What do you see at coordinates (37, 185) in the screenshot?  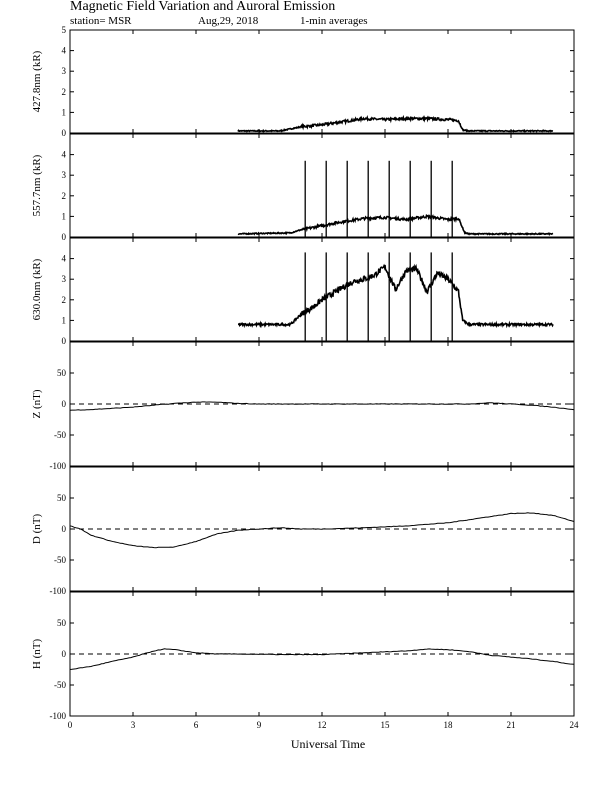 I see `y-axis-label: 557.7nm (kR)` at bounding box center [37, 185].